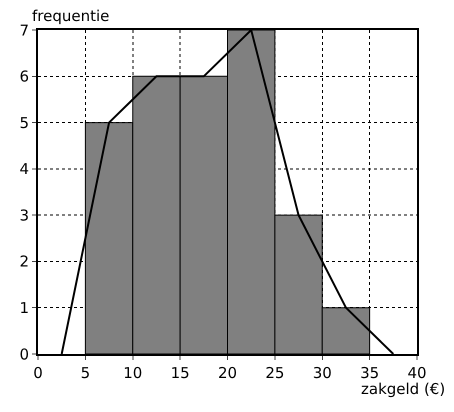  What do you see at coordinates (71, 16) in the screenshot?
I see `y-axis-title: frequentie` at bounding box center [71, 16].